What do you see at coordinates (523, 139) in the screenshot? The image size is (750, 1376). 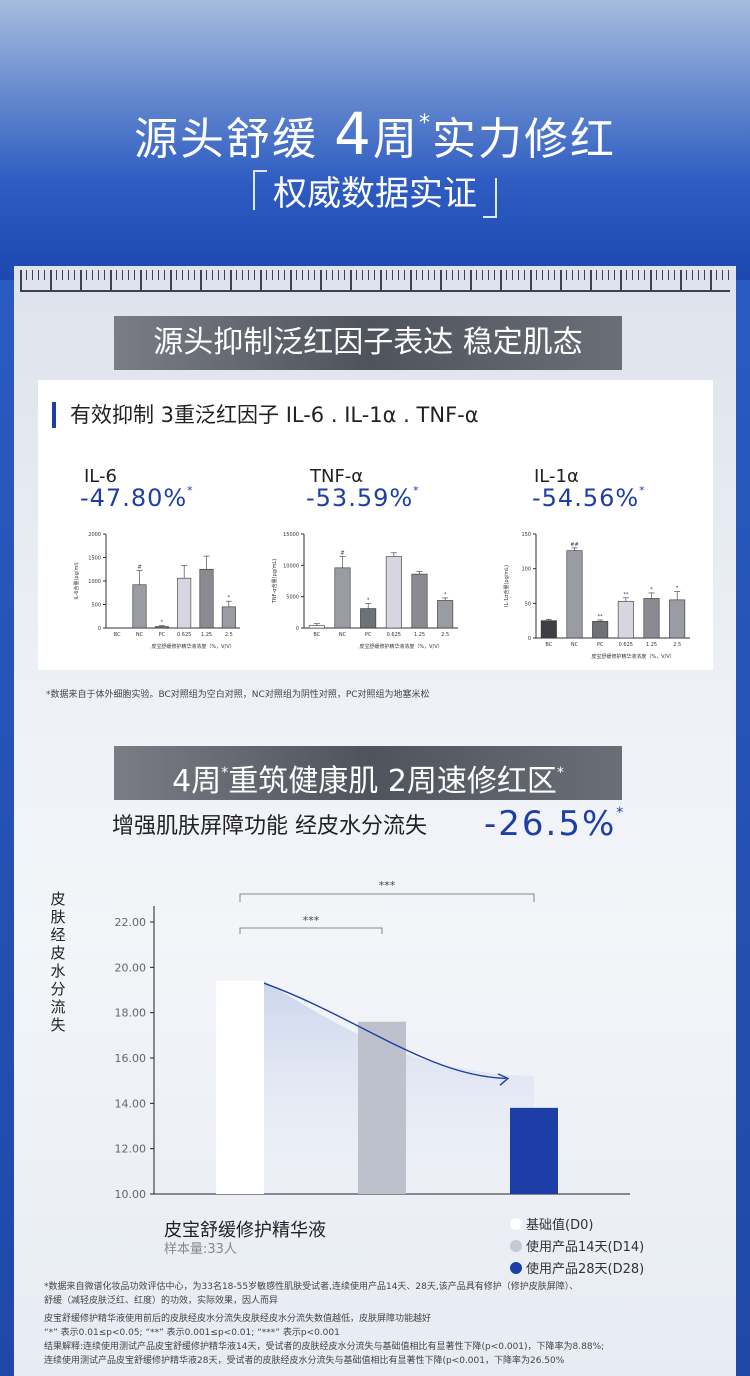 I see `title-part: 实力修红` at bounding box center [523, 139].